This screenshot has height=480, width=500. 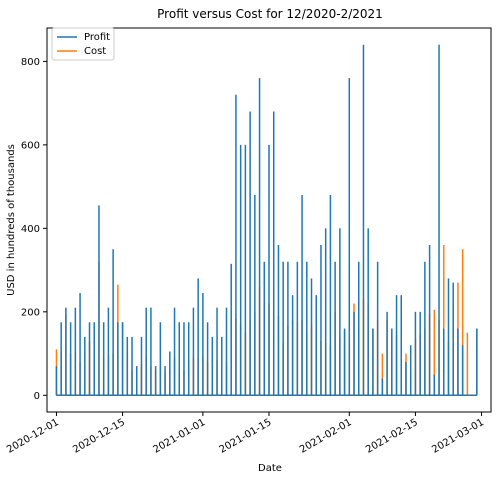 I want to click on legend: Profit Cost, so click(x=83, y=44).